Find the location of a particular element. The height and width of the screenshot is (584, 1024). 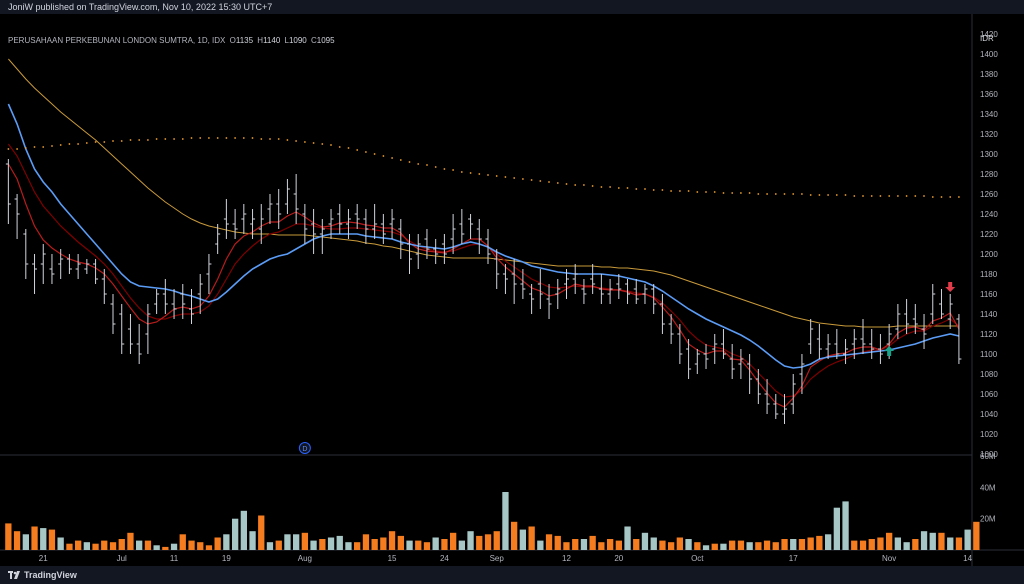

price-tick-label: 1080 is located at coordinates (989, 374).